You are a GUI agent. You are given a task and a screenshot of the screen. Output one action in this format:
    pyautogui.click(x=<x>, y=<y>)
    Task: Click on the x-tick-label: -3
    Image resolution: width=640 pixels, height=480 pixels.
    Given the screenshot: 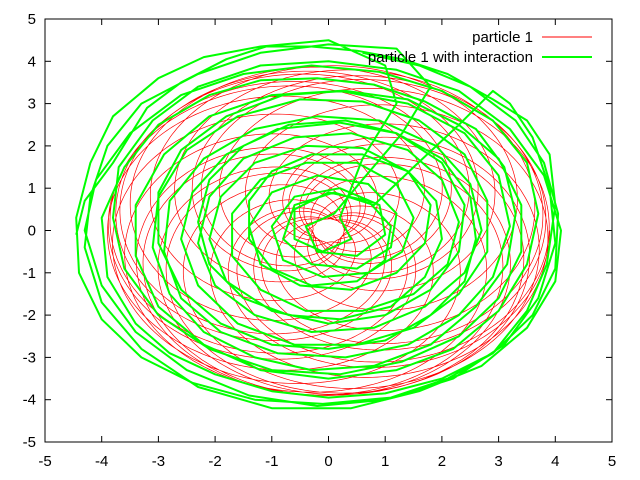 What is the action you would take?
    pyautogui.click(x=158, y=461)
    